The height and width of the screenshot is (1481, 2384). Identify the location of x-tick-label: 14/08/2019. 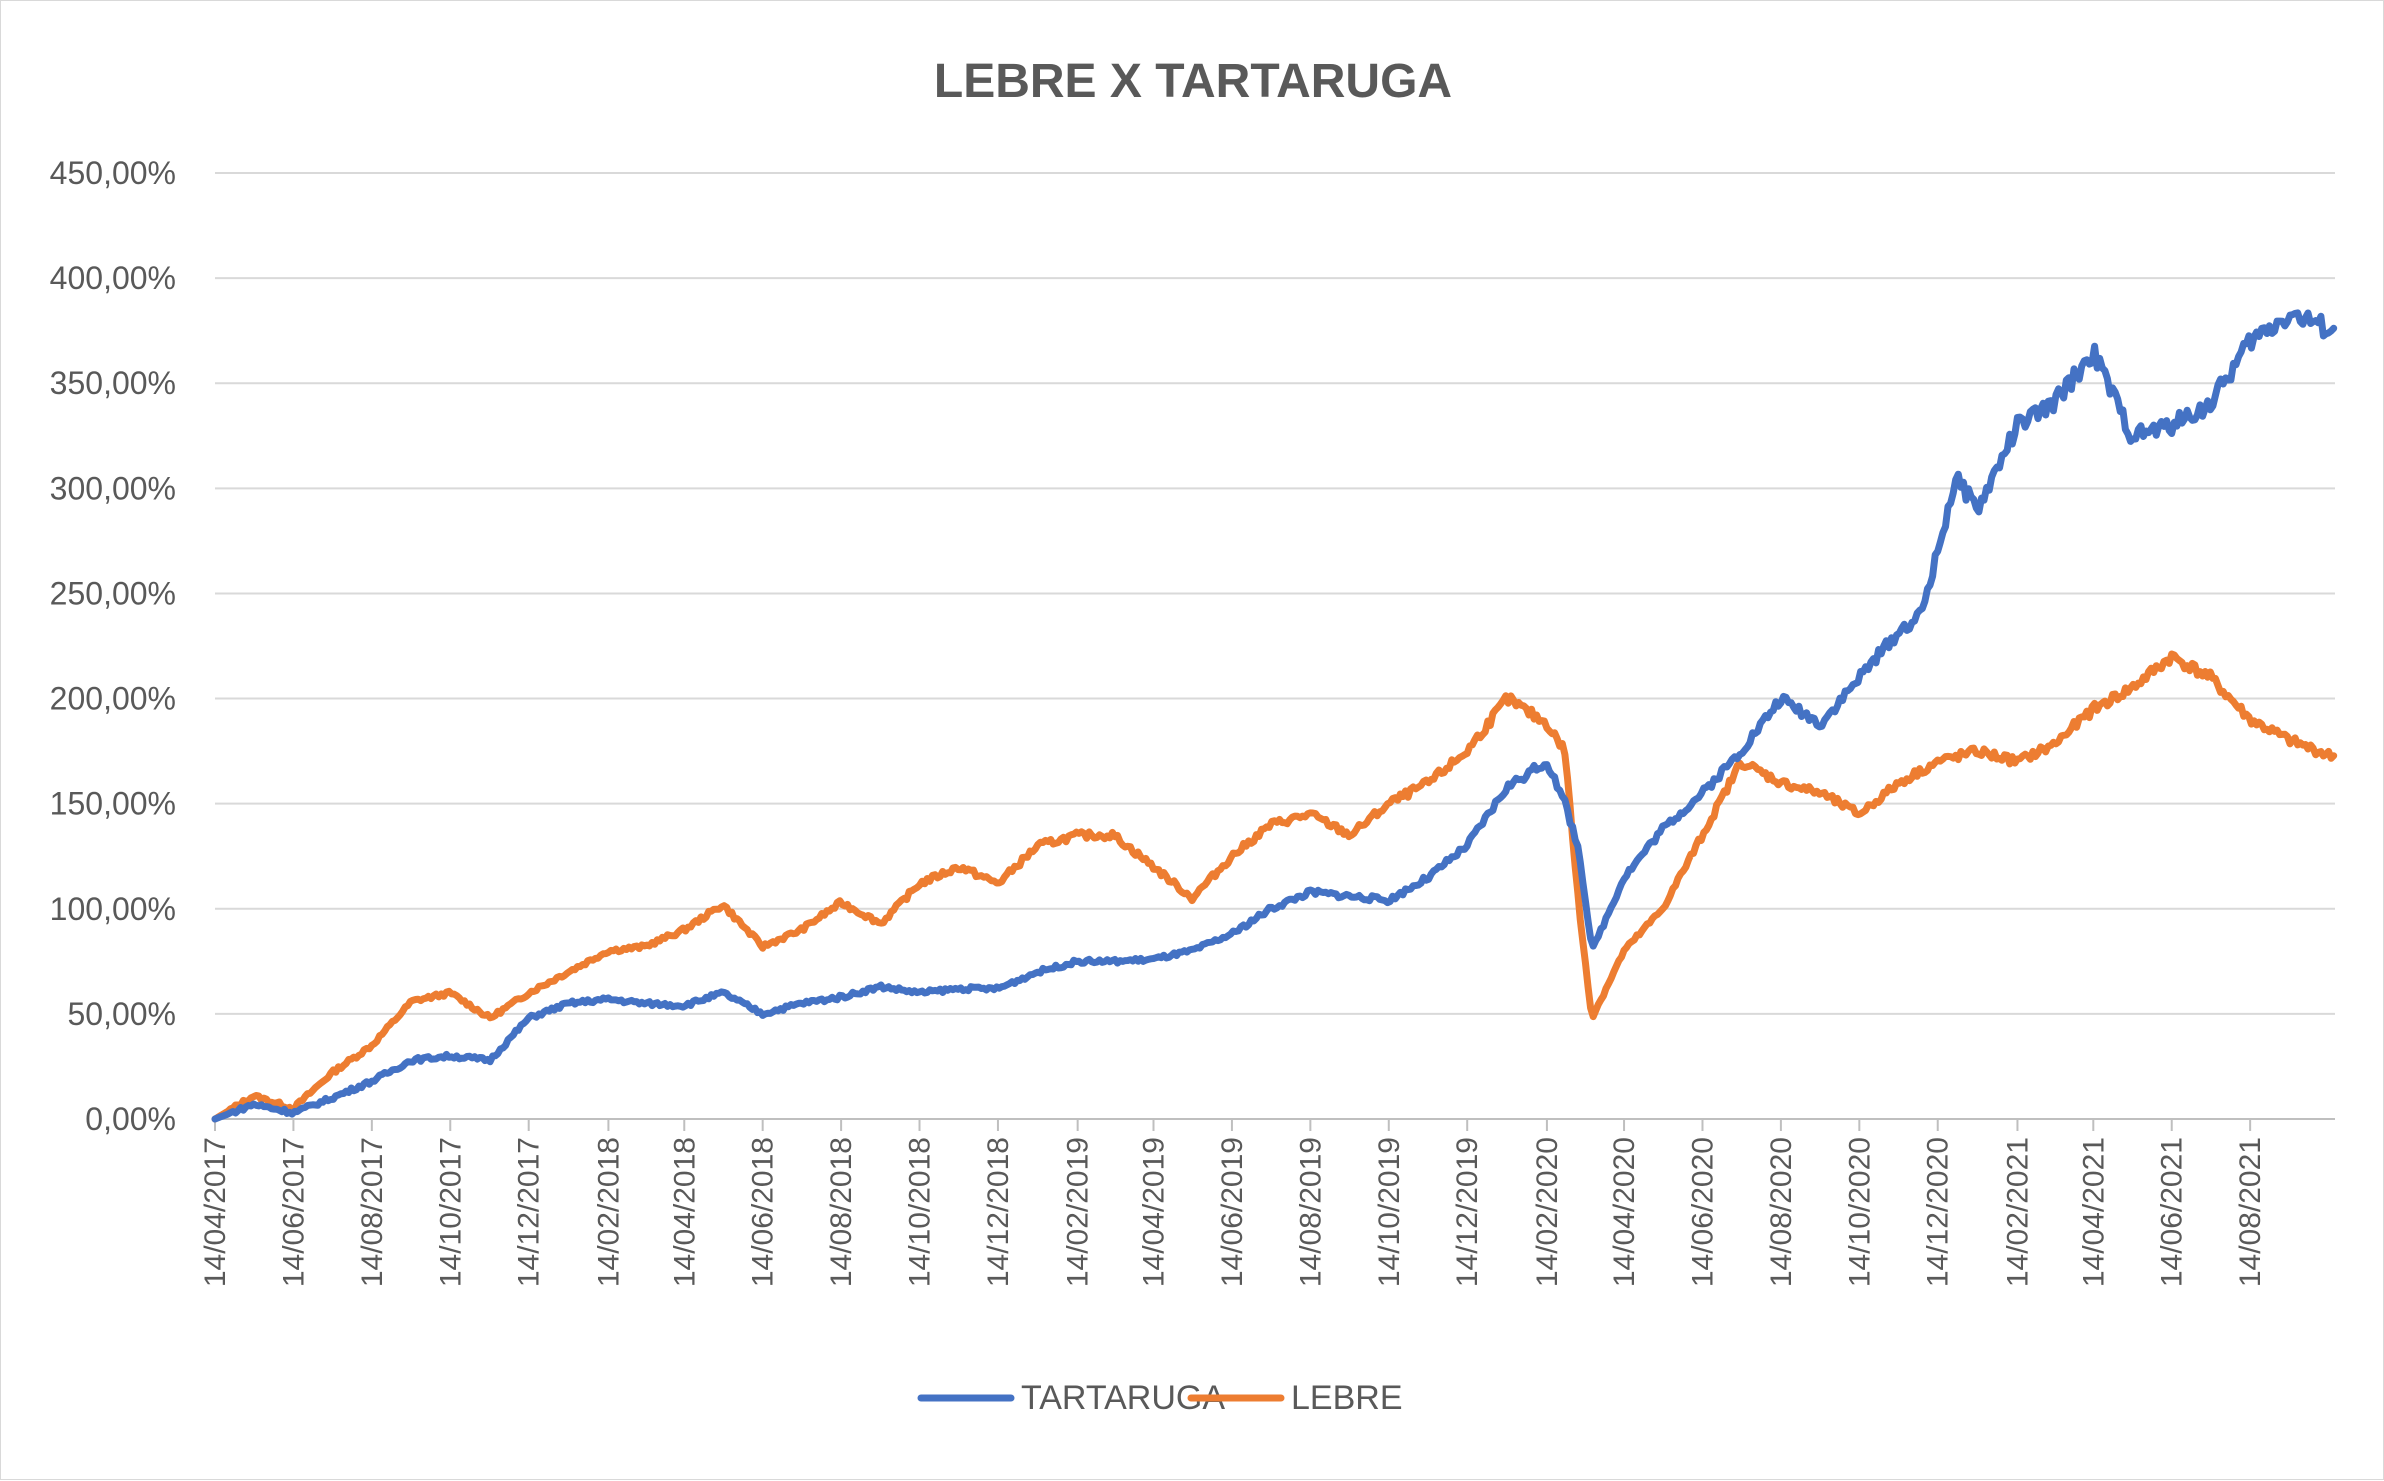
(1310, 1212).